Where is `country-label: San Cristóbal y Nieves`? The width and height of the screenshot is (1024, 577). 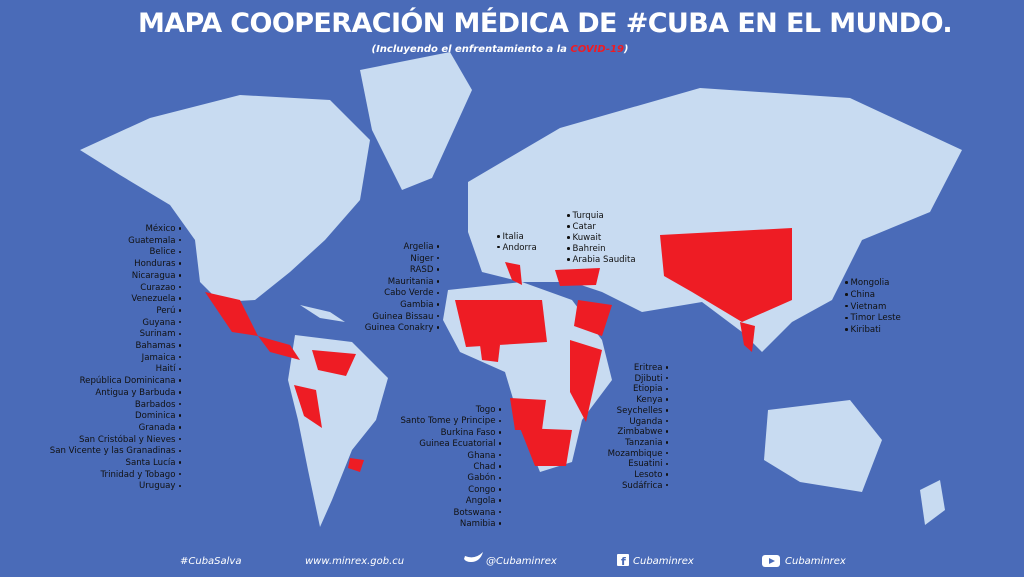 country-label: San Cristóbal y Nieves is located at coordinates (131, 440).